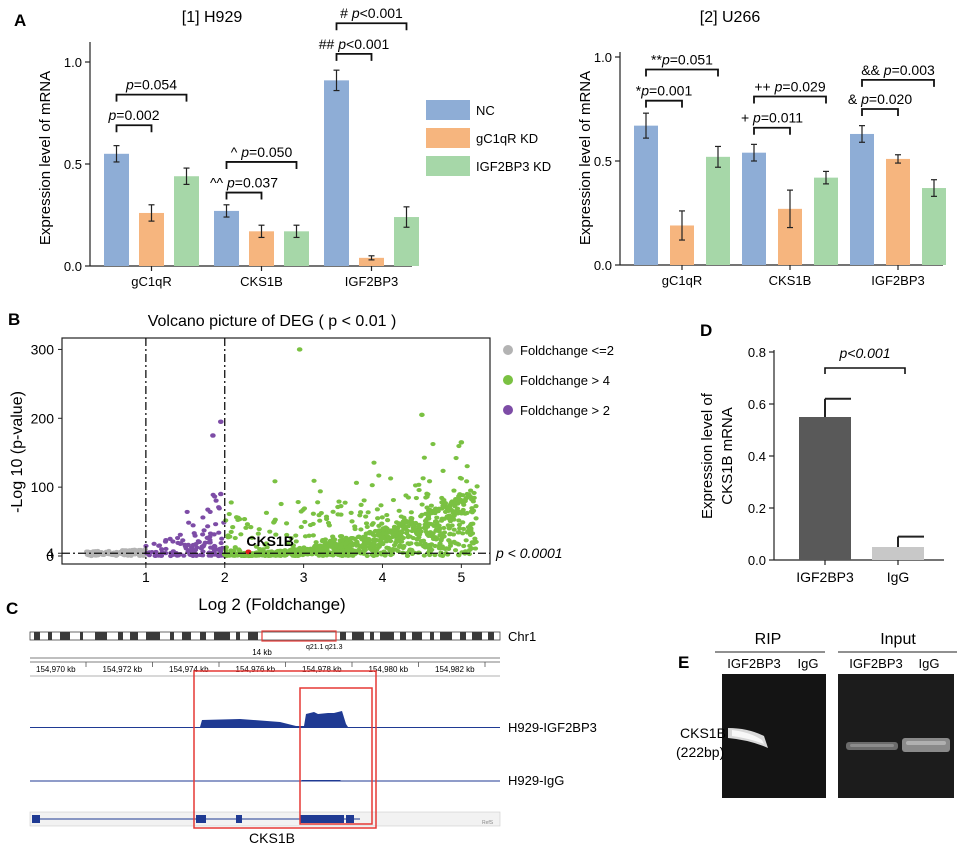 The width and height of the screenshot is (957, 847). What do you see at coordinates (730, 17) in the screenshot?
I see `a2-title: [2] U266` at bounding box center [730, 17].